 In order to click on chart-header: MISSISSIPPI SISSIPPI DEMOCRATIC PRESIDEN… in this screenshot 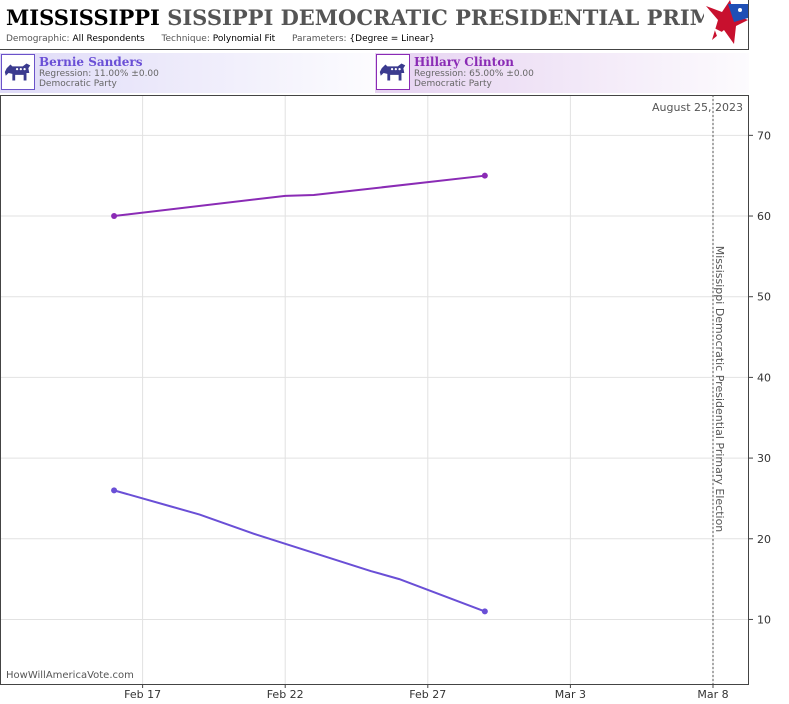, I will do `click(374, 25)`.